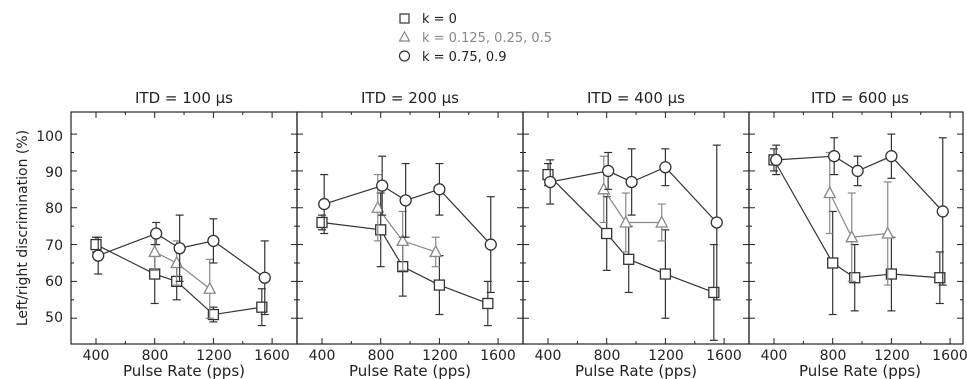  Describe the element at coordinates (54, 246) in the screenshot. I see `y-tick-label: 70` at that location.